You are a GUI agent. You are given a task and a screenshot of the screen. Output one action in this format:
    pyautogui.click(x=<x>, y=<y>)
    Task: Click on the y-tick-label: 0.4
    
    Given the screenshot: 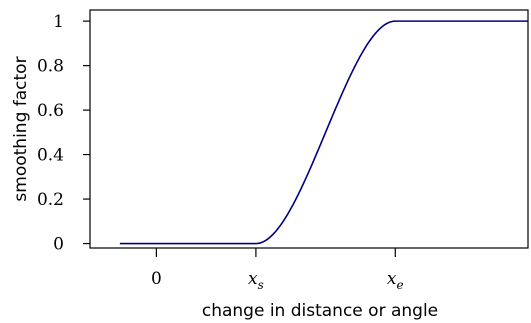 What is the action you would take?
    pyautogui.click(x=50, y=156)
    